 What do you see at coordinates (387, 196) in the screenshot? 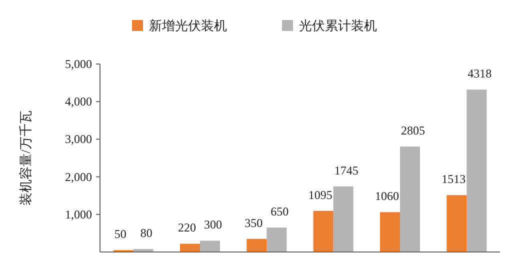
I see `data-label: 1060` at bounding box center [387, 196].